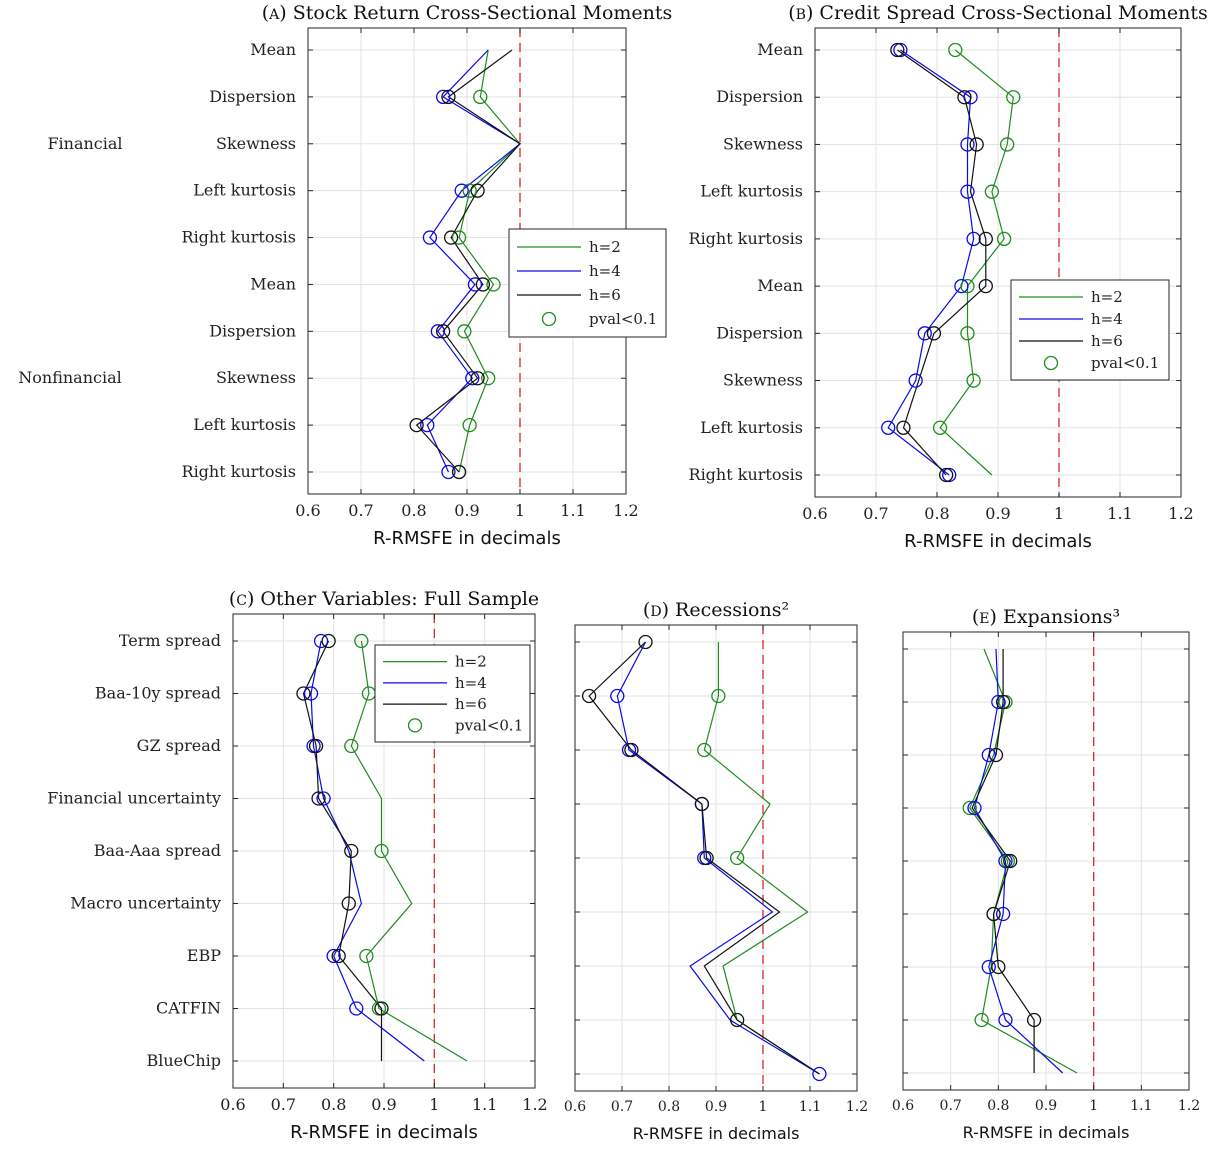 The image size is (1210, 1155). What do you see at coordinates (1090, 330) in the screenshot?
I see `legend: h=2 h=4 h=6 pval<0.1` at bounding box center [1090, 330].